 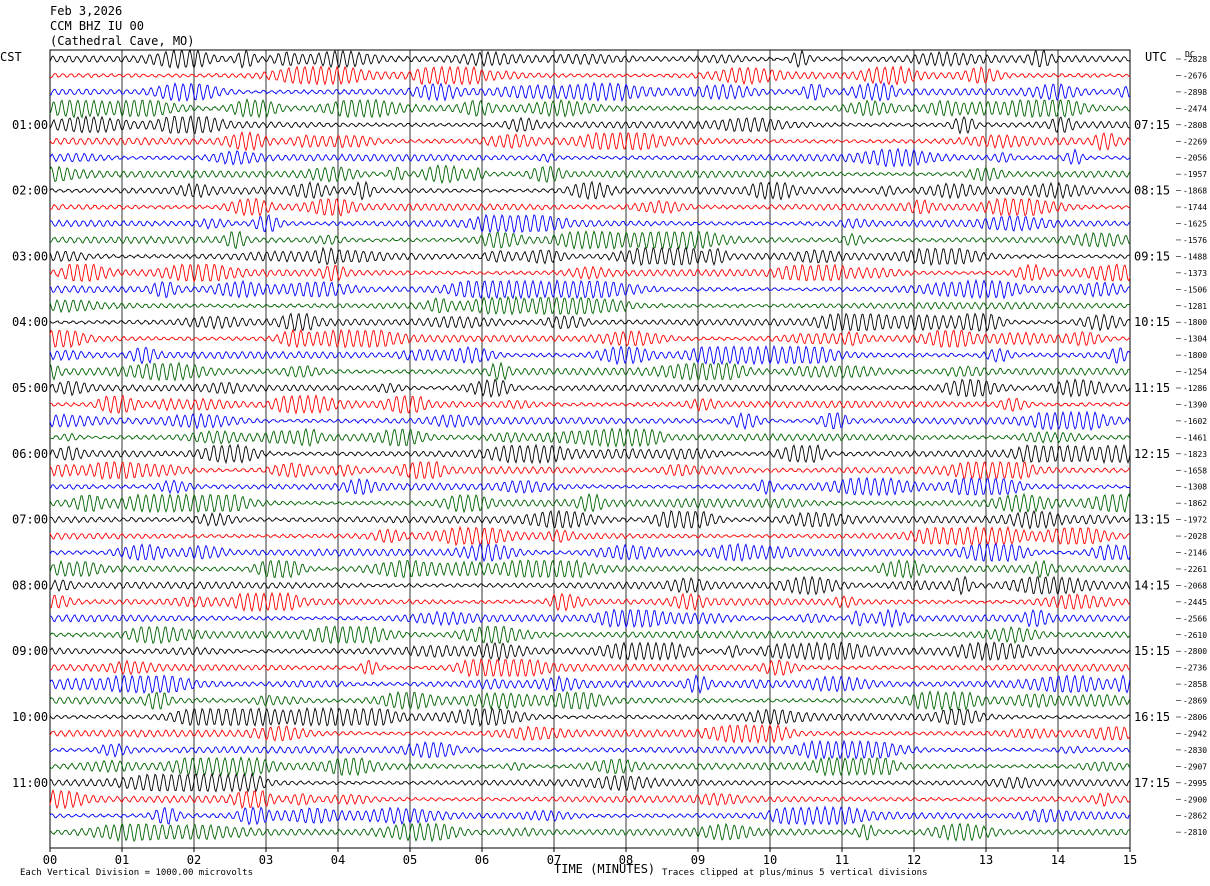 What do you see at coordinates (1195, 602) in the screenshot?
I see `dc-offset-label: -2445` at bounding box center [1195, 602].